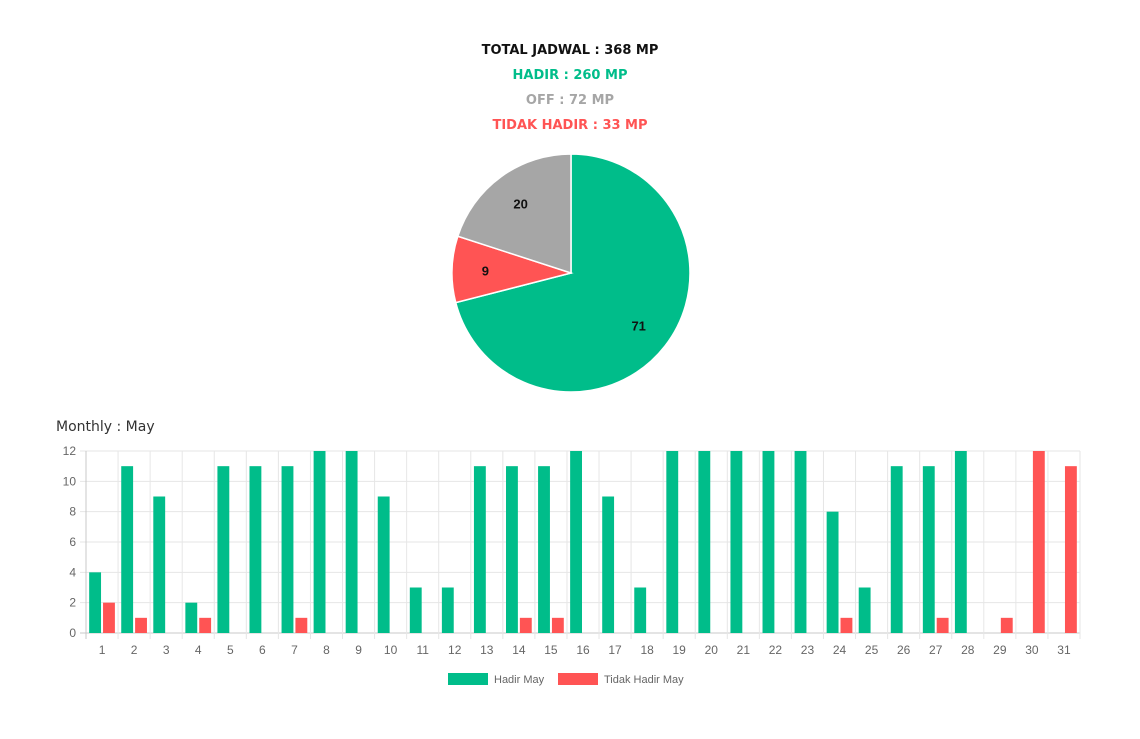  Describe the element at coordinates (72, 633) in the screenshot. I see `y-tick-label: 0` at that location.